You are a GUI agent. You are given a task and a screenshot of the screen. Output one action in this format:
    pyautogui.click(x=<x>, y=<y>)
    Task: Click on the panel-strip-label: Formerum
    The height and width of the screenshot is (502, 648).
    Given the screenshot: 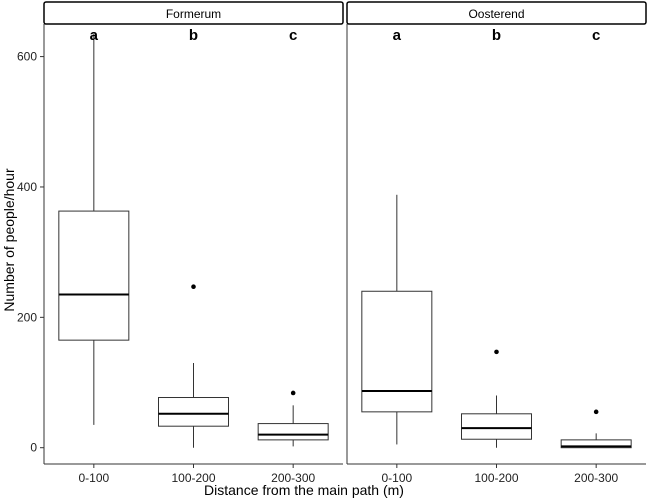 What is the action you would take?
    pyautogui.click(x=193, y=14)
    